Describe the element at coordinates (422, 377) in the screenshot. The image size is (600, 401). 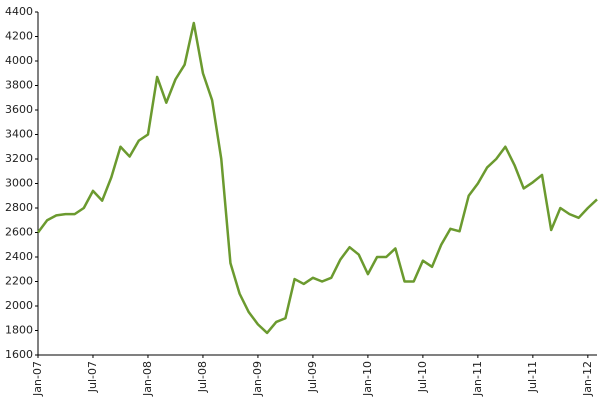
I see `x-tick-label: Jul-10` at that location.